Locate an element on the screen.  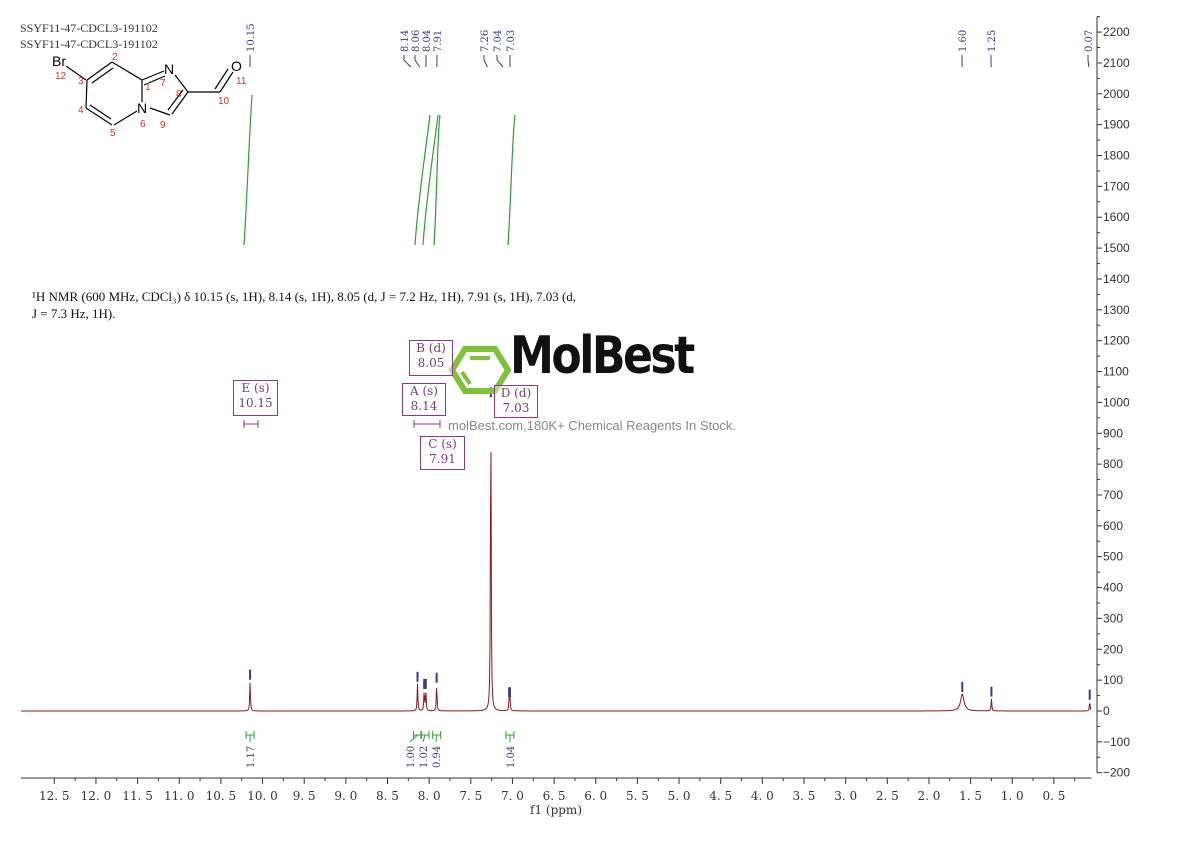
spectrum-title-1: SSYF11-47-CDCL3-191102 is located at coordinates (89, 28).